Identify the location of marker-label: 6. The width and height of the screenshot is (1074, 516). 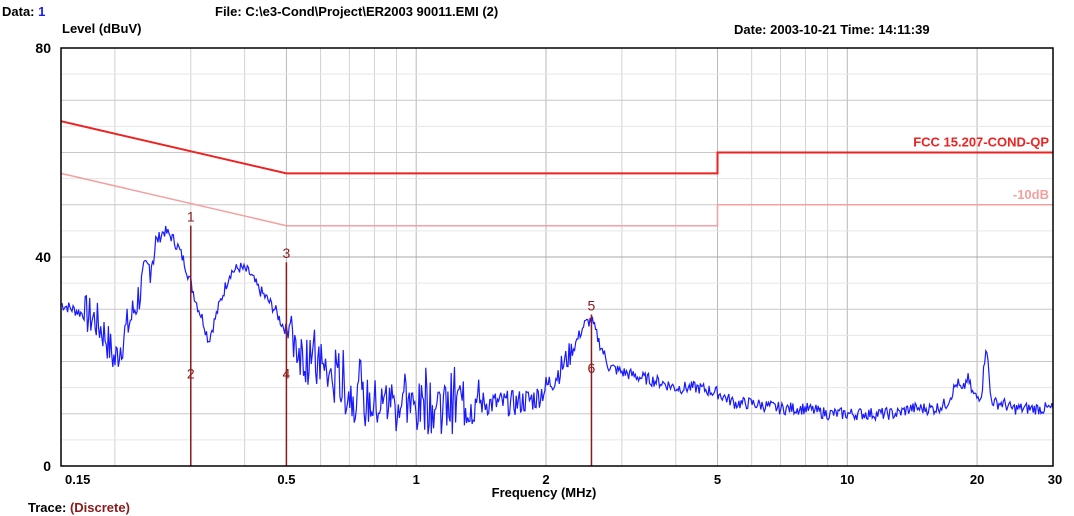
(592, 368).